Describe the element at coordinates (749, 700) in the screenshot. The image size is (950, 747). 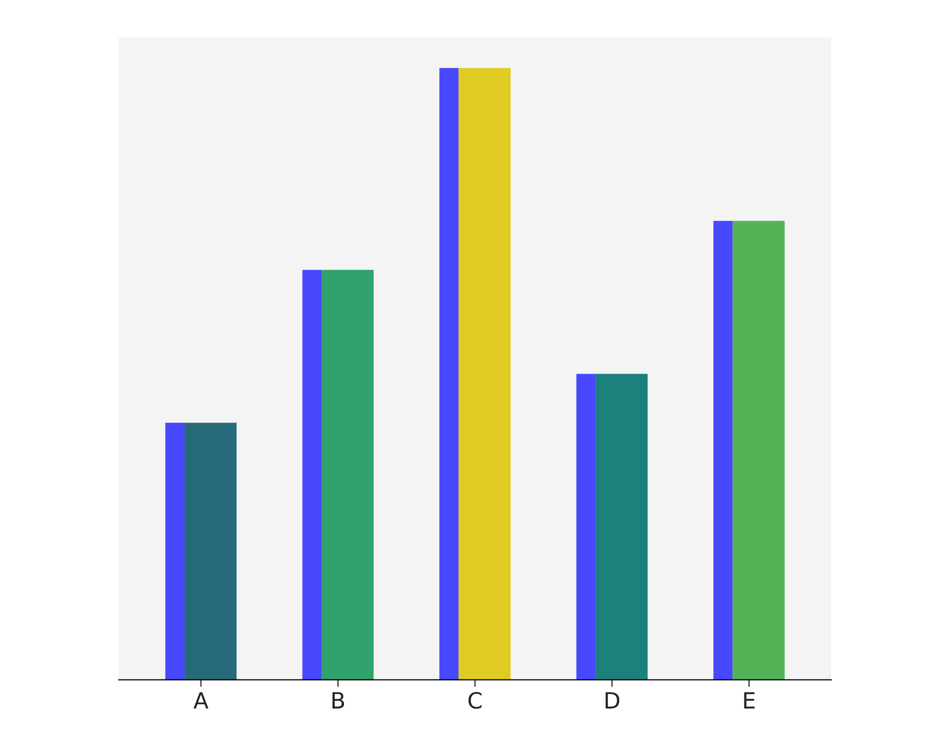
I see `x-tick-label: E` at that location.